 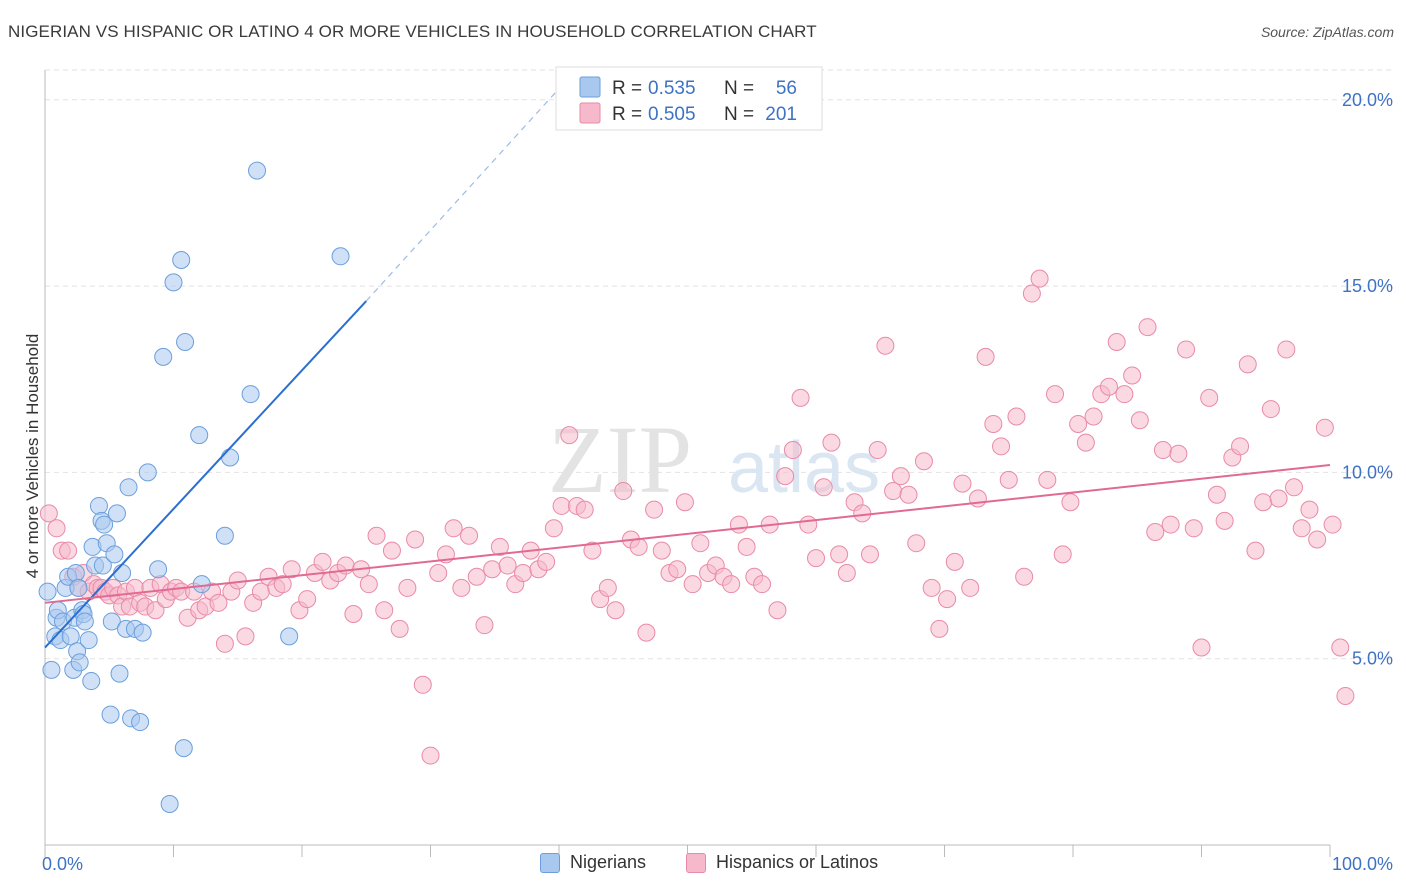 What do you see at coordinates (205, 474) in the screenshot?
I see `nigerian-trend-line` at bounding box center [205, 474].